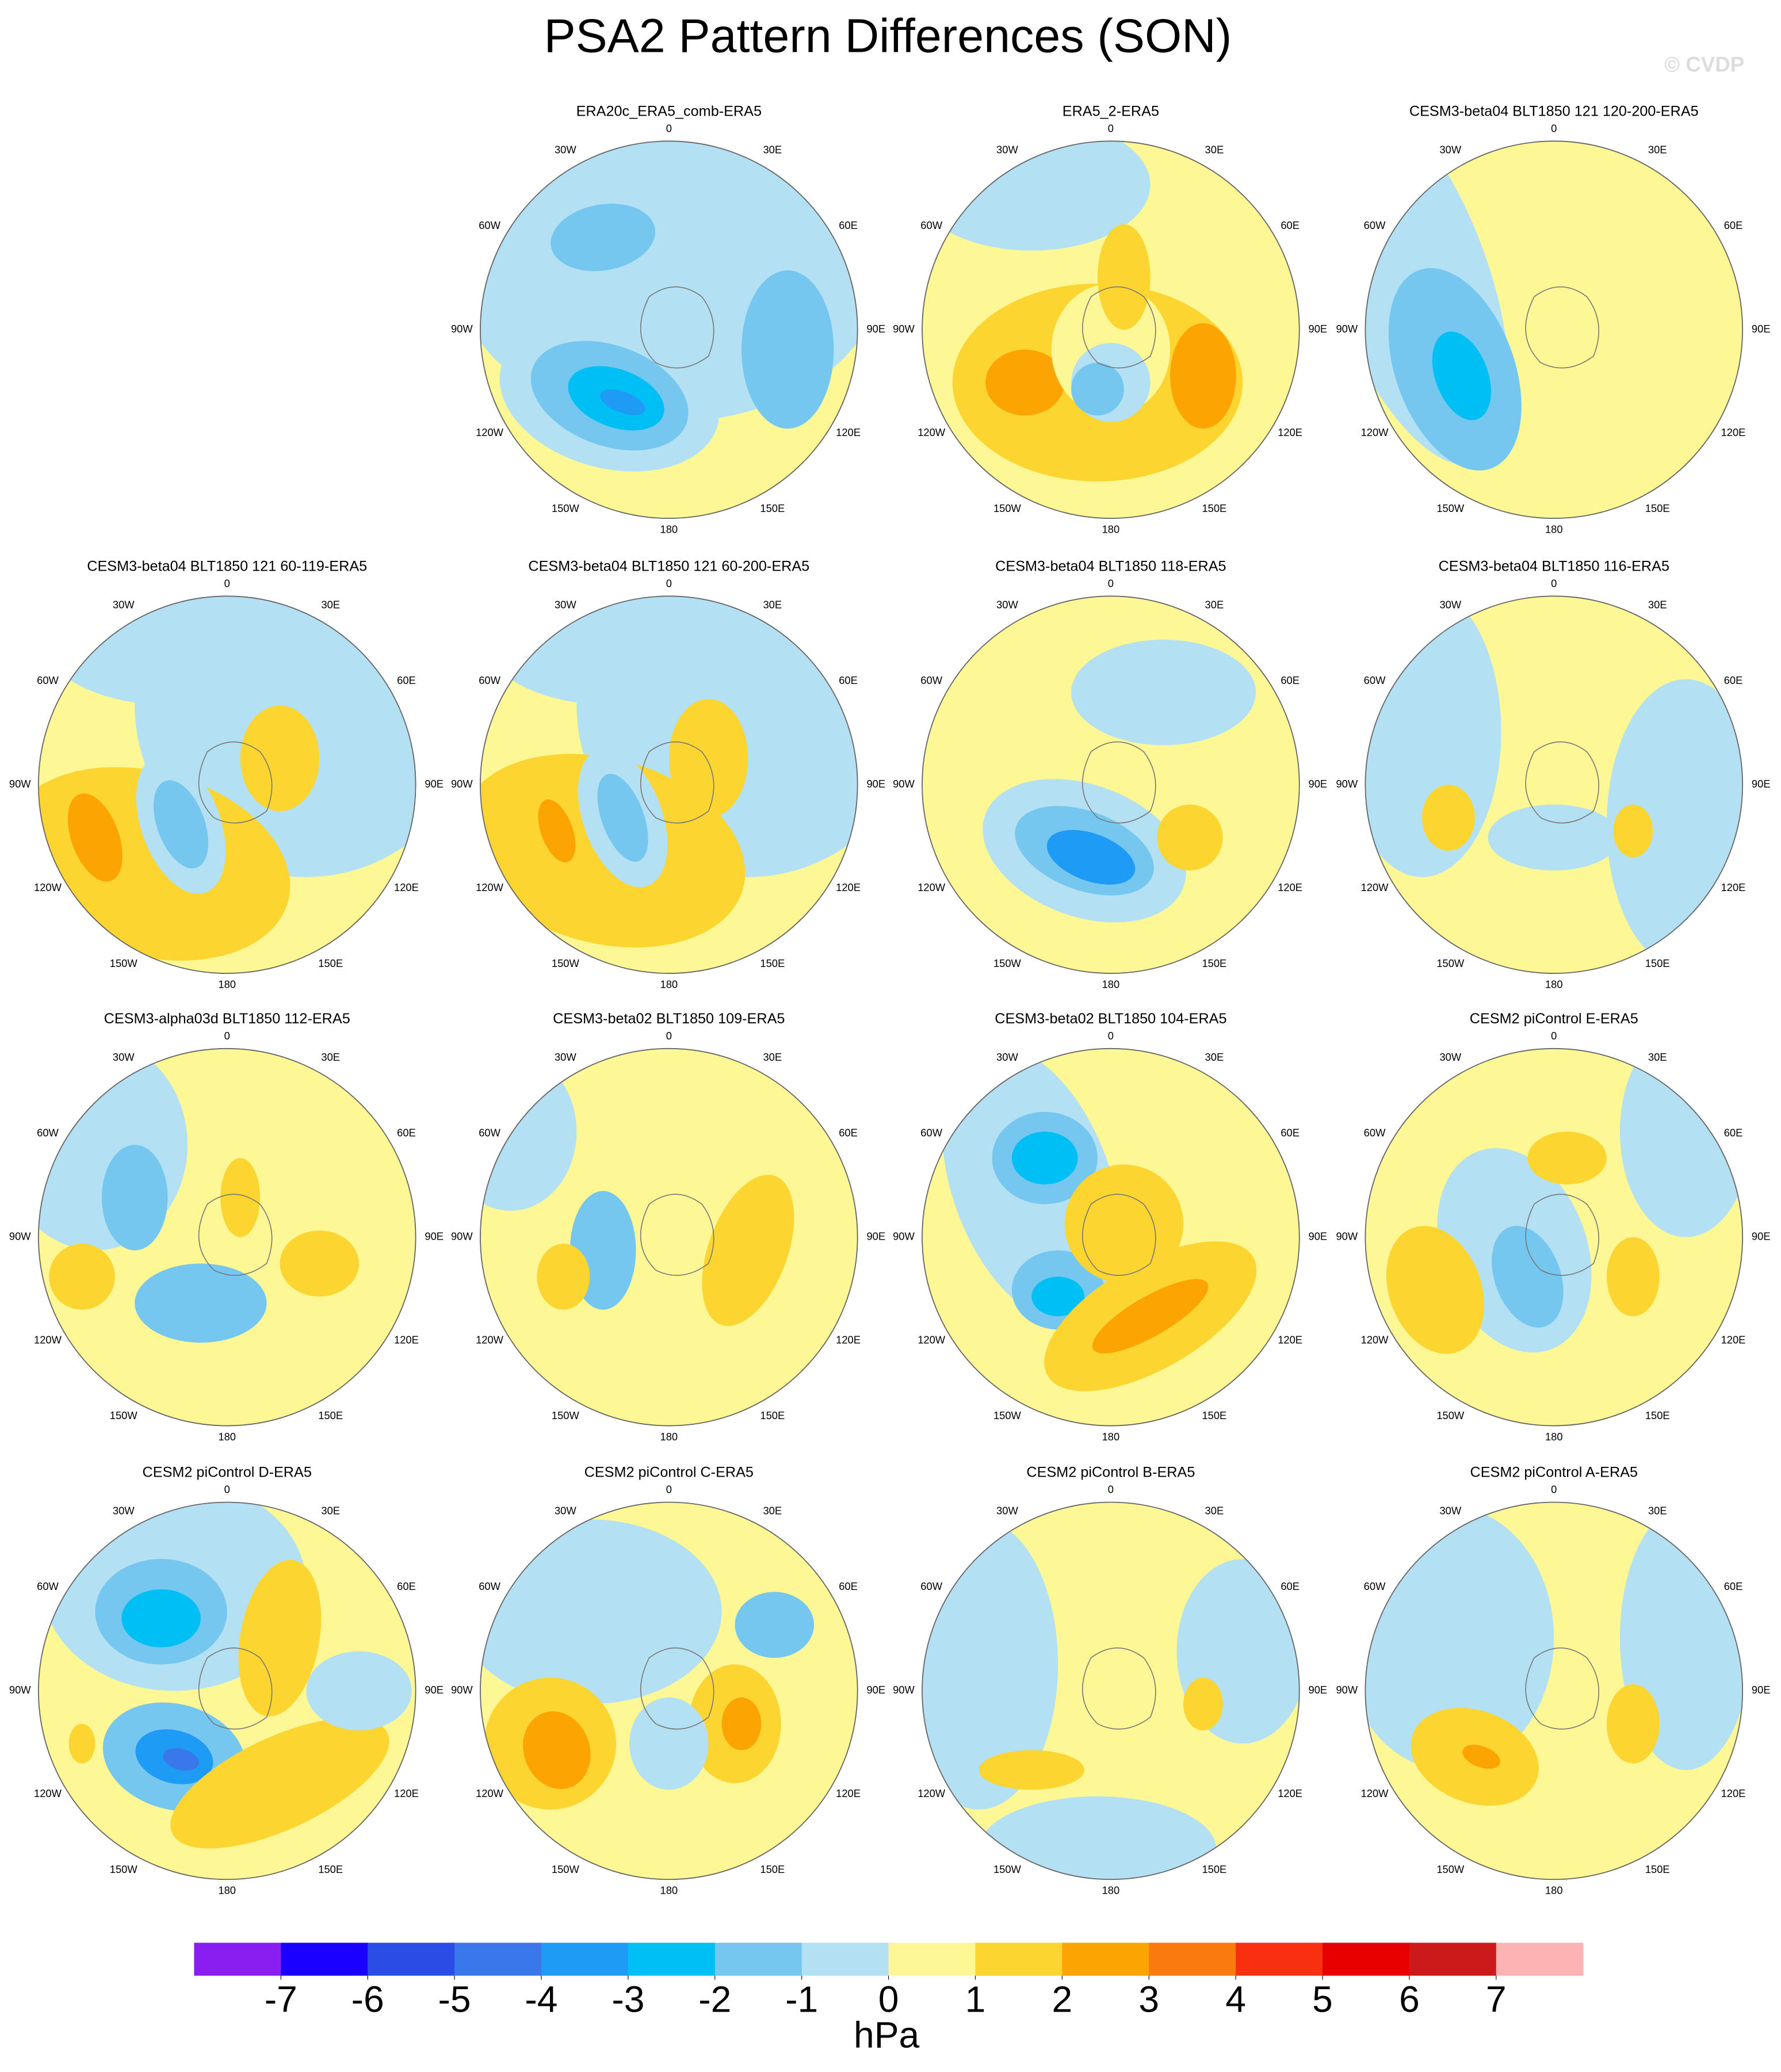  Describe the element at coordinates (227, 567) in the screenshot. I see `panel-title: CESM3-beta04 BLT1850 121 60-119-ERA5` at that location.